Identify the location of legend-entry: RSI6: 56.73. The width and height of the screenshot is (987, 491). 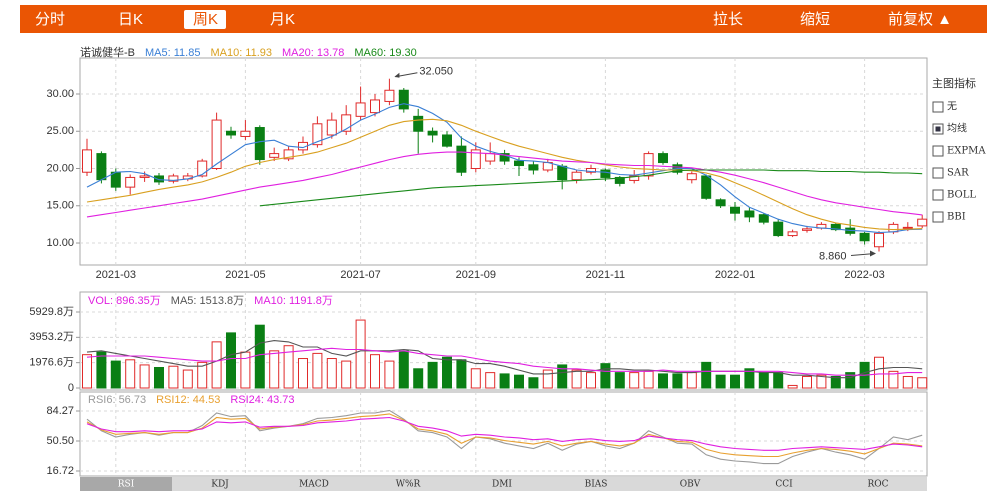
(117, 400).